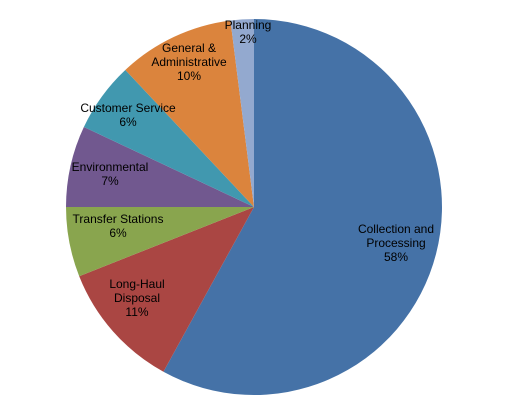 Image resolution: width=509 pixels, height=415 pixels. Describe the element at coordinates (136, 312) in the screenshot. I see `slice-percent-label: 11%` at that location.